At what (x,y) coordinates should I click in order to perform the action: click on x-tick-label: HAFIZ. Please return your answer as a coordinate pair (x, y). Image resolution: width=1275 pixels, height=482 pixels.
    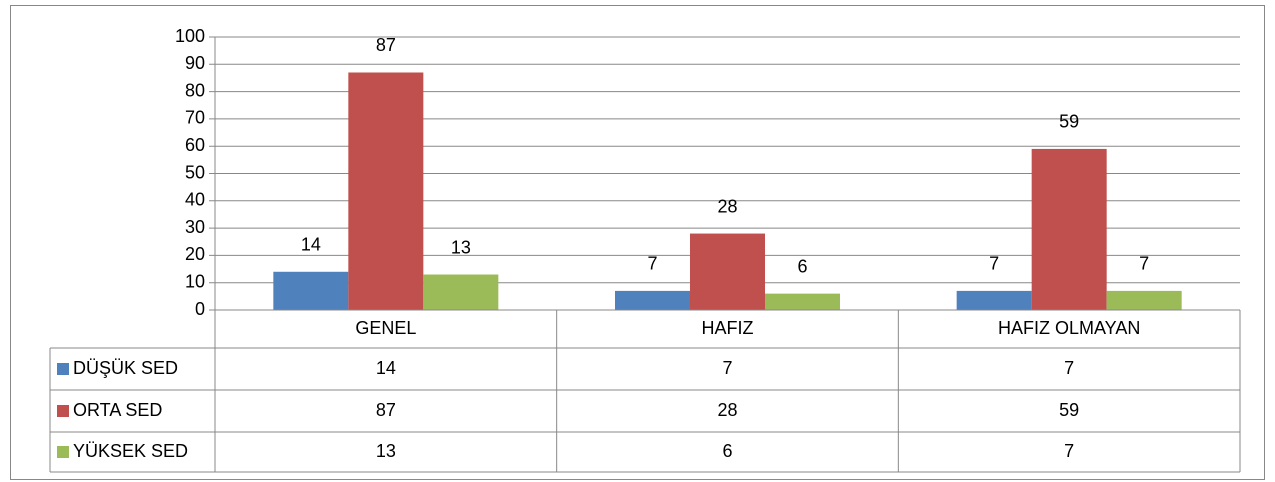
    Looking at the image, I should click on (728, 328).